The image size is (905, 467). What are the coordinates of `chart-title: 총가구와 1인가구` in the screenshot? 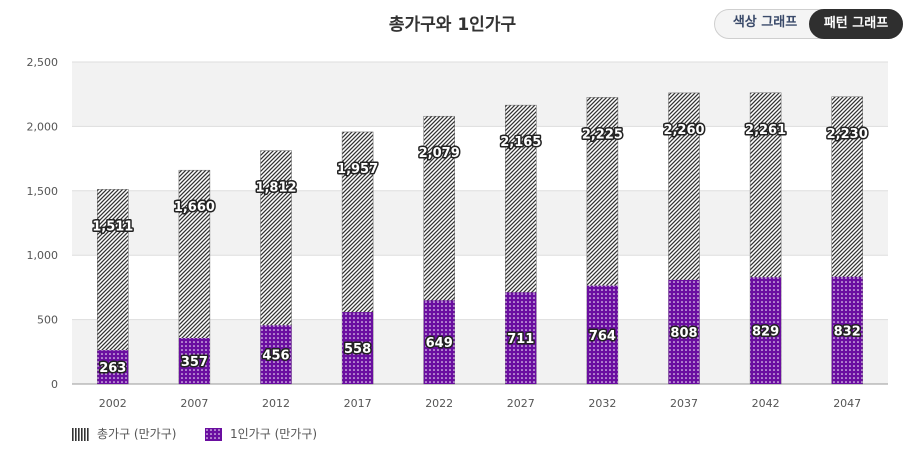 It's located at (452, 25).